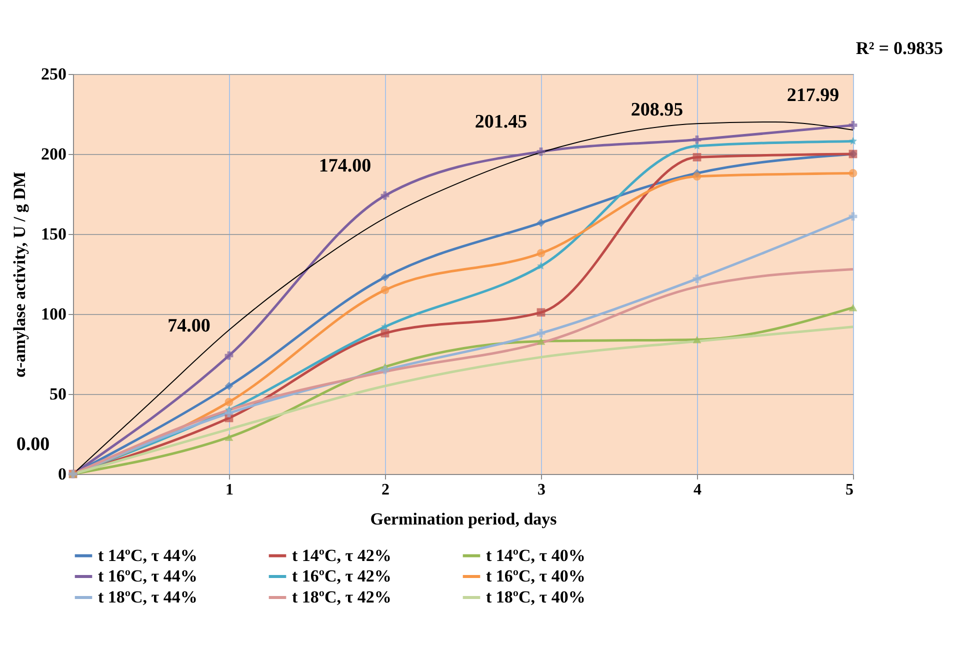 This screenshot has height=649, width=979. I want to click on y-tick-label: 150, so click(53, 234).